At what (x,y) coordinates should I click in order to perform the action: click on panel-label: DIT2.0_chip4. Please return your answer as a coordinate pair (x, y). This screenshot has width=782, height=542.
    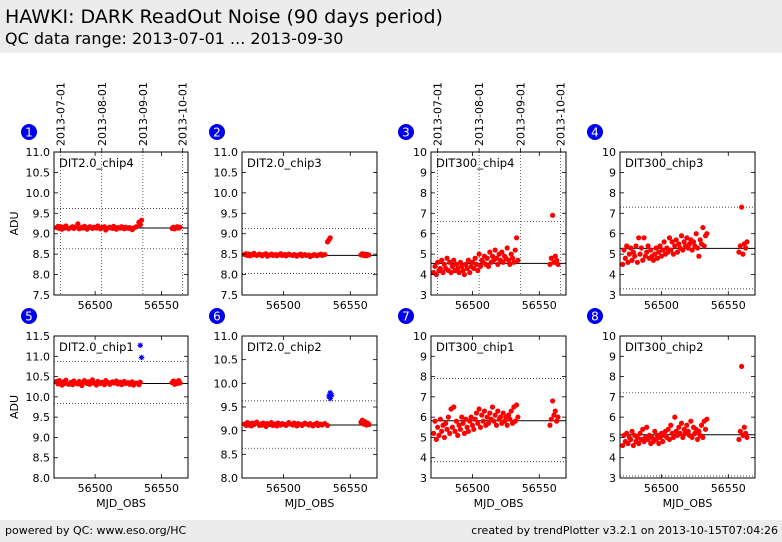
    Looking at the image, I should click on (96, 163).